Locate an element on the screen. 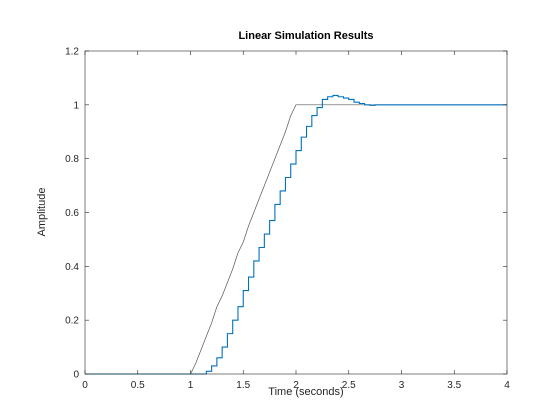 Image resolution: width=560 pixels, height=420 pixels. y-tick-label: 0.8 is located at coordinates (72, 159).